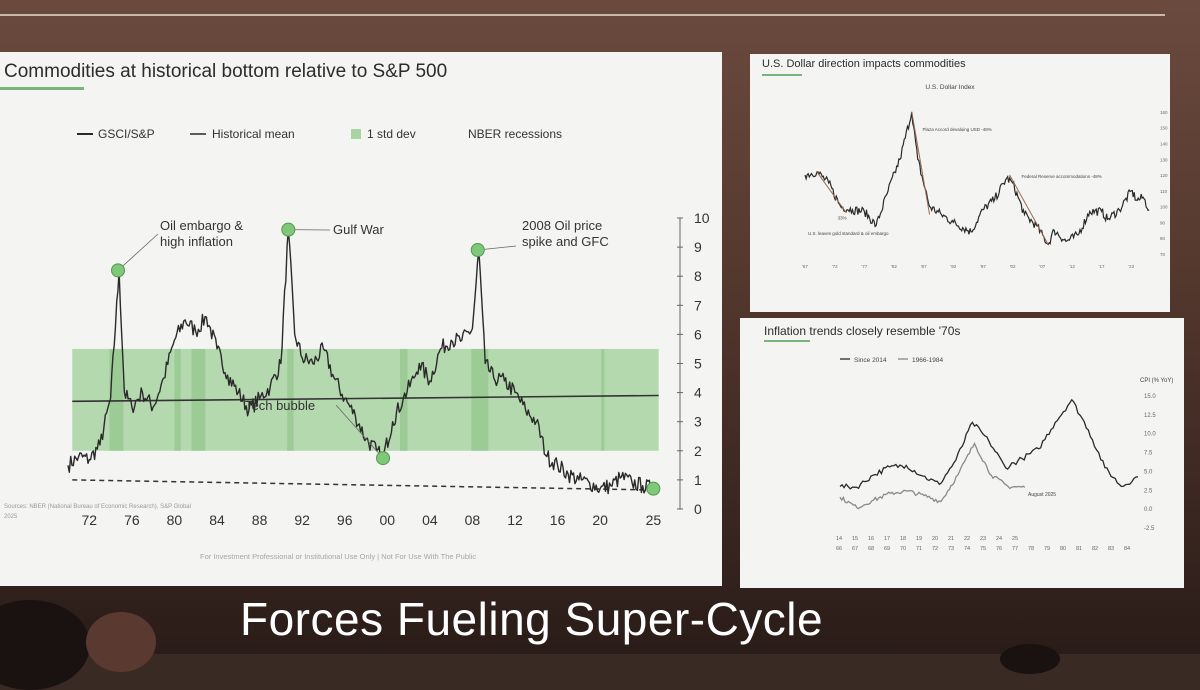 The height and width of the screenshot is (690, 1200). I want to click on usd-y-tick-130: 130, so click(1164, 159).